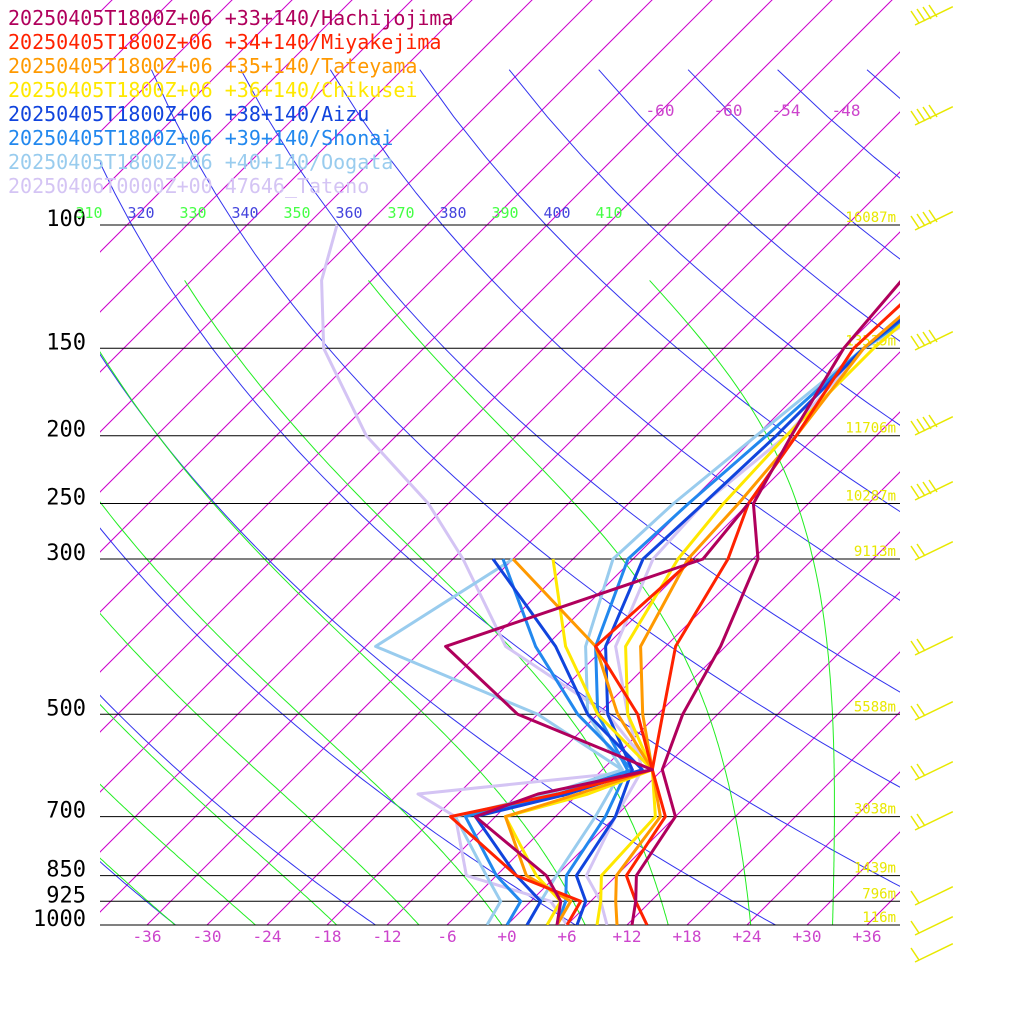 Image resolution: width=1024 pixels, height=1024 pixels. Describe the element at coordinates (875, 869) in the screenshot. I see `height-label: 1439m` at that location.